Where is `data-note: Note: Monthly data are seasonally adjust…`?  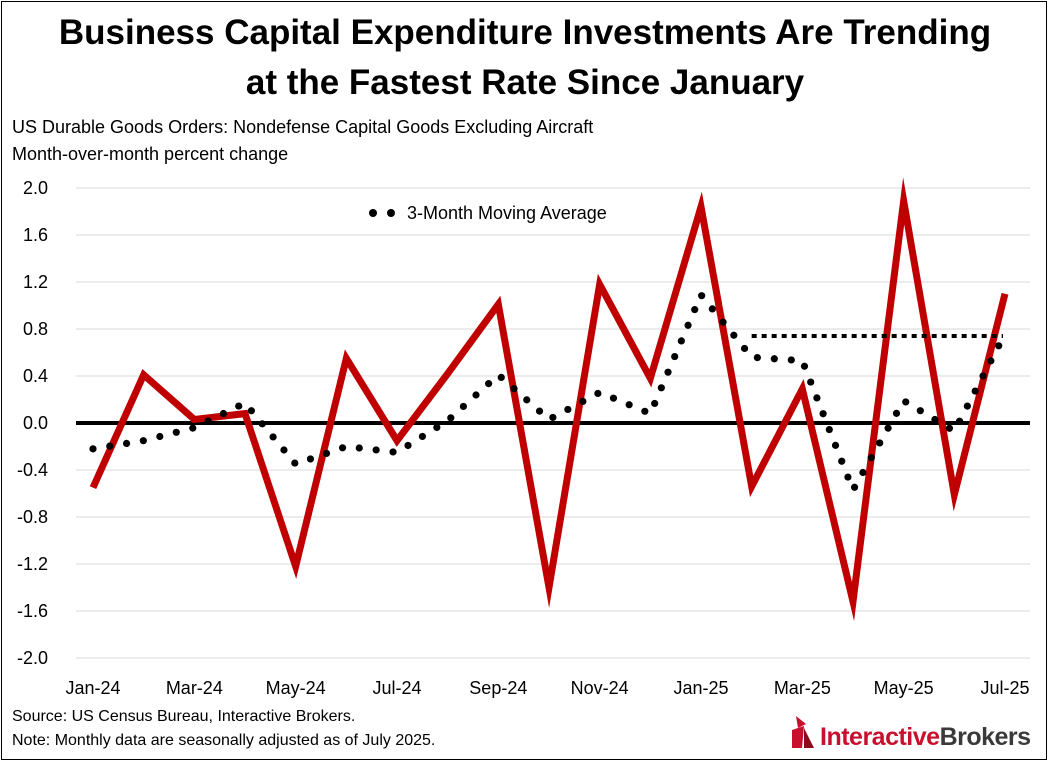 data-note: Note: Monthly data are seasonally adjust… is located at coordinates (224, 740).